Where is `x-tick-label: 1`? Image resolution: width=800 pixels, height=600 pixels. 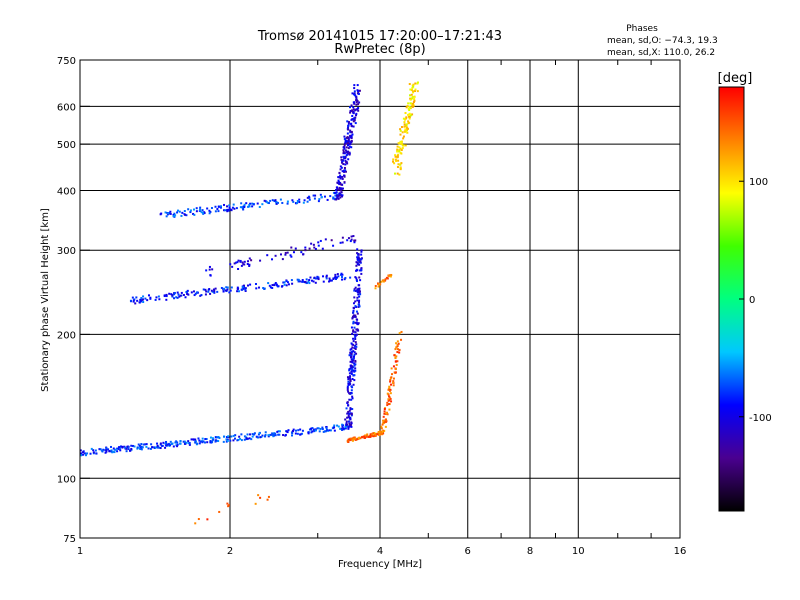
x-tick-label: 1 is located at coordinates (80, 551).